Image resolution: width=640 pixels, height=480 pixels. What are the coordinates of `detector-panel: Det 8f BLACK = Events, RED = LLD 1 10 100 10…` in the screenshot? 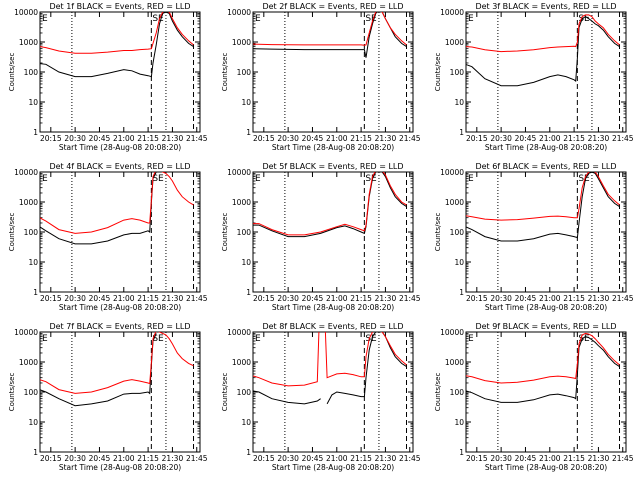 It's located at (321, 397).